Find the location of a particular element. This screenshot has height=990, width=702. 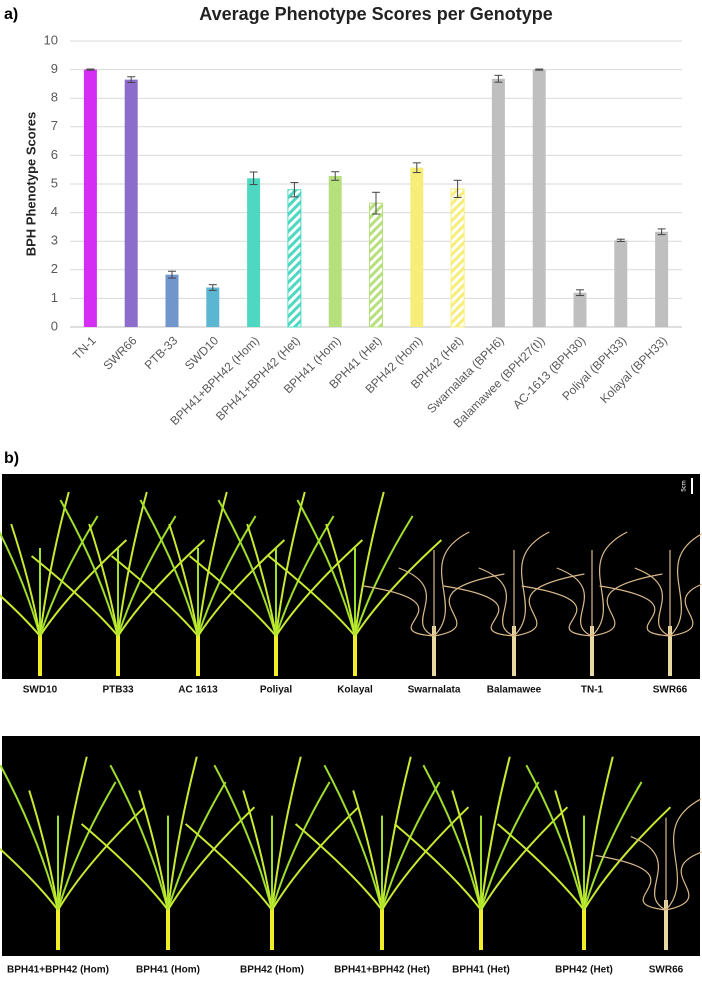

photo-label: BPH41 (Hom) is located at coordinates (168, 970).